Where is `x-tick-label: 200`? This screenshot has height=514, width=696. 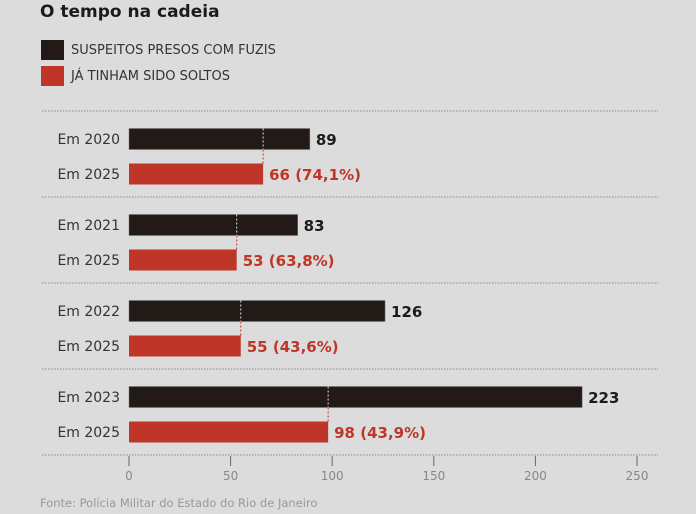 x-tick-label: 200 is located at coordinates (535, 476).